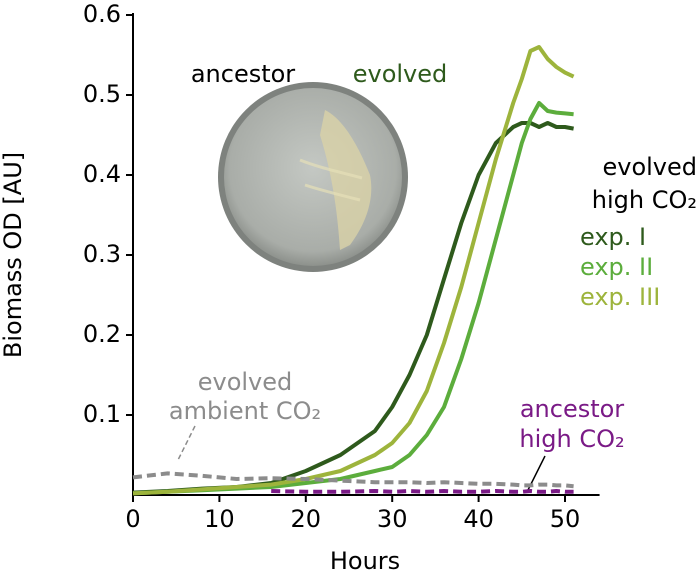 This screenshot has height=580, width=700. I want to click on x-tick-label: 0, so click(132, 519).